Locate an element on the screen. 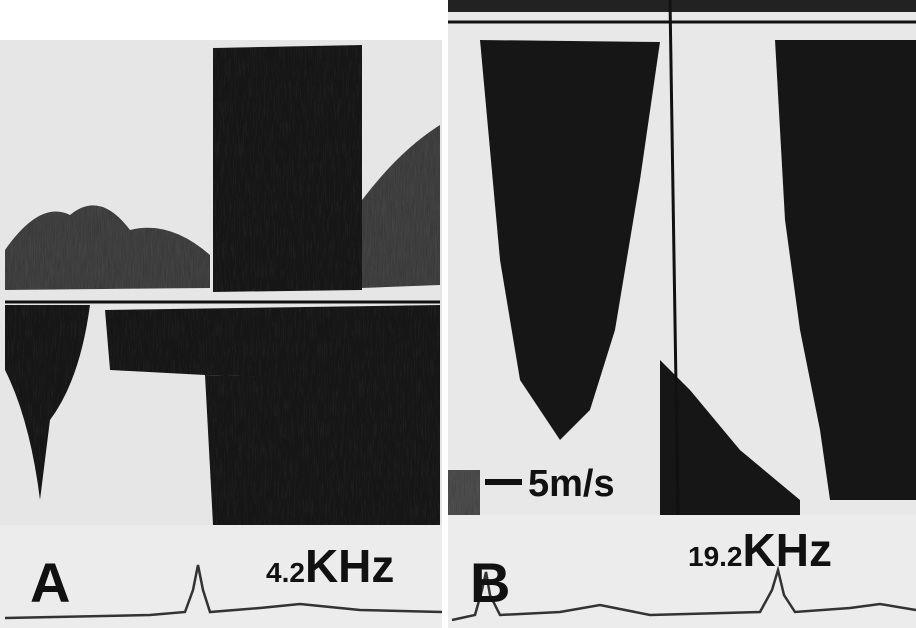 This screenshot has width=916, height=628. frequency-label: 19.2KHz is located at coordinates (760, 550).